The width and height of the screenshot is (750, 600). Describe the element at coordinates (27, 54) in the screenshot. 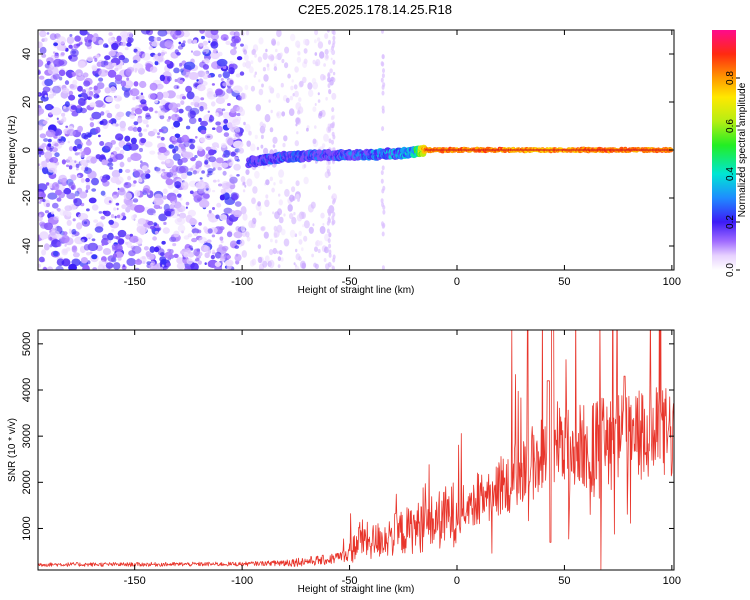

I see `y-tick-label: 40` at that location.